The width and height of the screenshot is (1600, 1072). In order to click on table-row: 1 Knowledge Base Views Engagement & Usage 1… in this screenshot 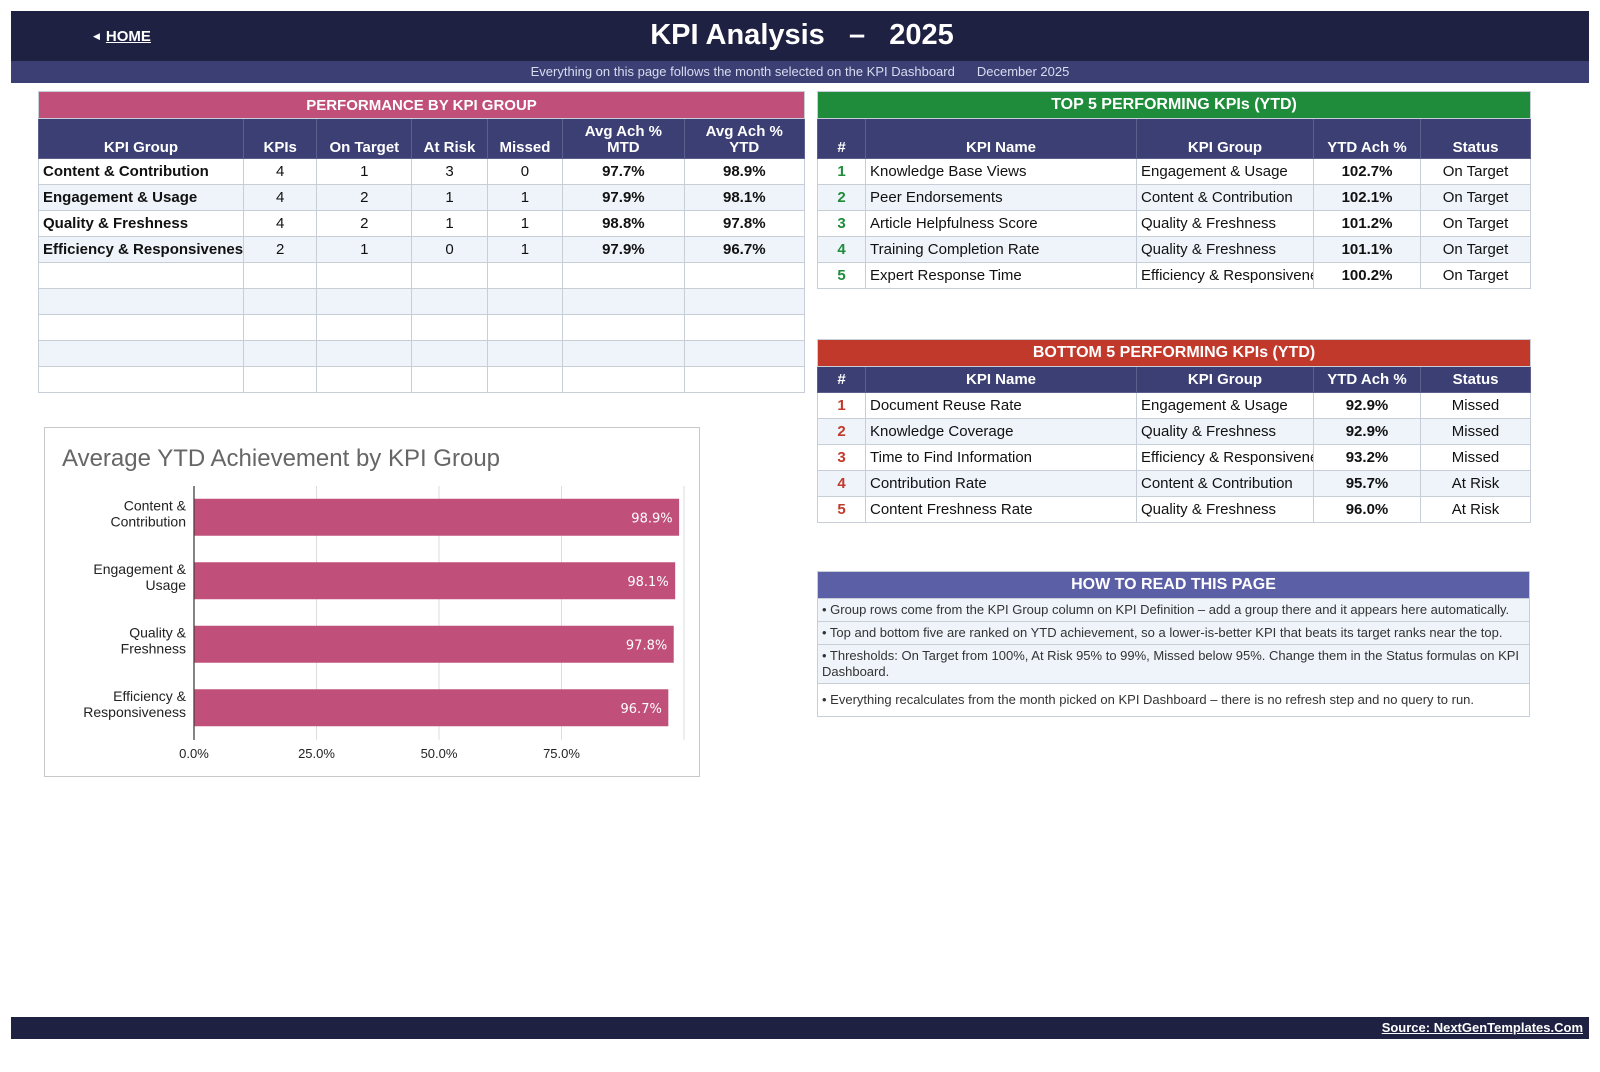, I will do `click(1174, 171)`.